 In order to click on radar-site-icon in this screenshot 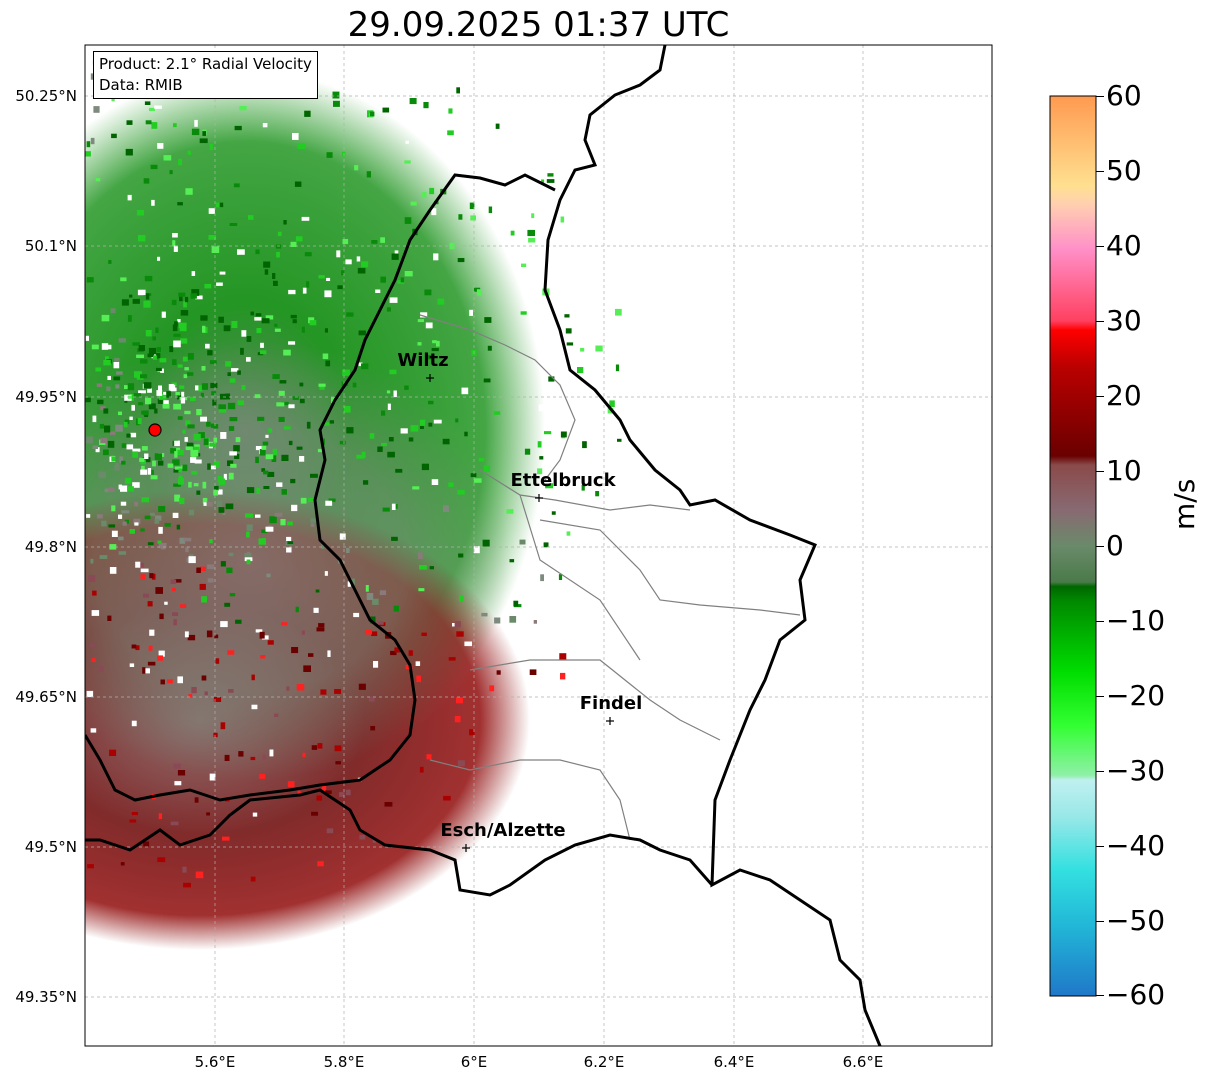, I will do `click(155, 430)`.